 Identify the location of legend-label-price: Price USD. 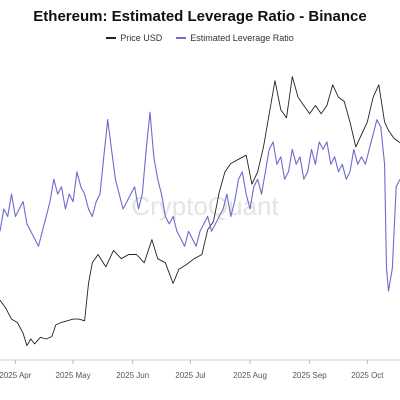
(141, 38).